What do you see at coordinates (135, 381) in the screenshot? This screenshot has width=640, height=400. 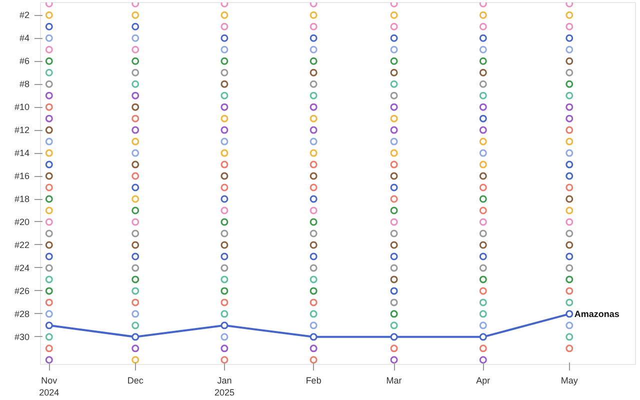 I see `x-tick-label: Dec` at bounding box center [135, 381].